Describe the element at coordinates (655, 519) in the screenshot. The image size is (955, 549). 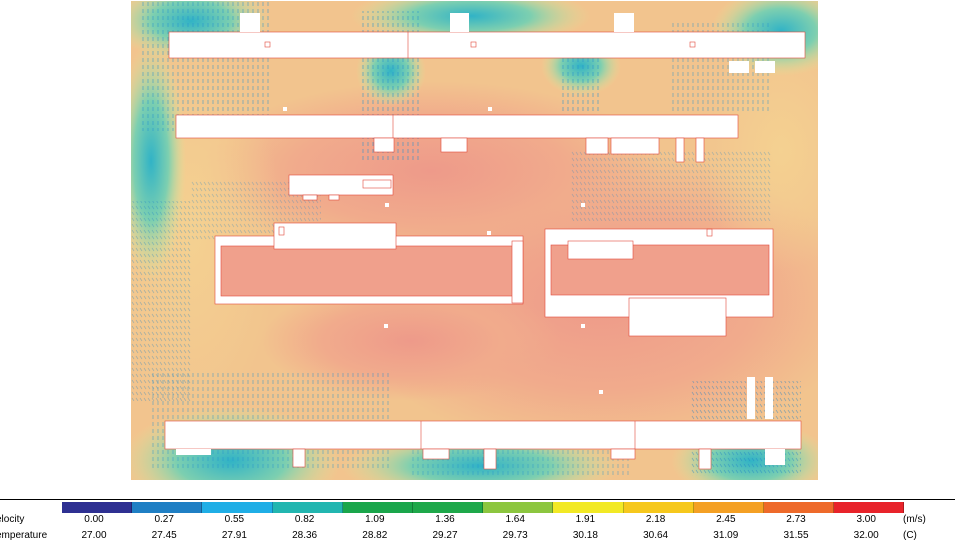
I see `velocity-tick-label: 2.18` at that location.